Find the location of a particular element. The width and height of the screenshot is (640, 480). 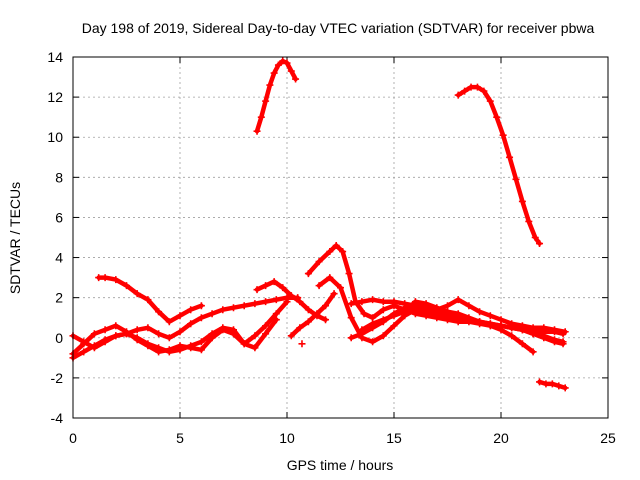

y-tick-label: -4 is located at coordinates (57, 418).